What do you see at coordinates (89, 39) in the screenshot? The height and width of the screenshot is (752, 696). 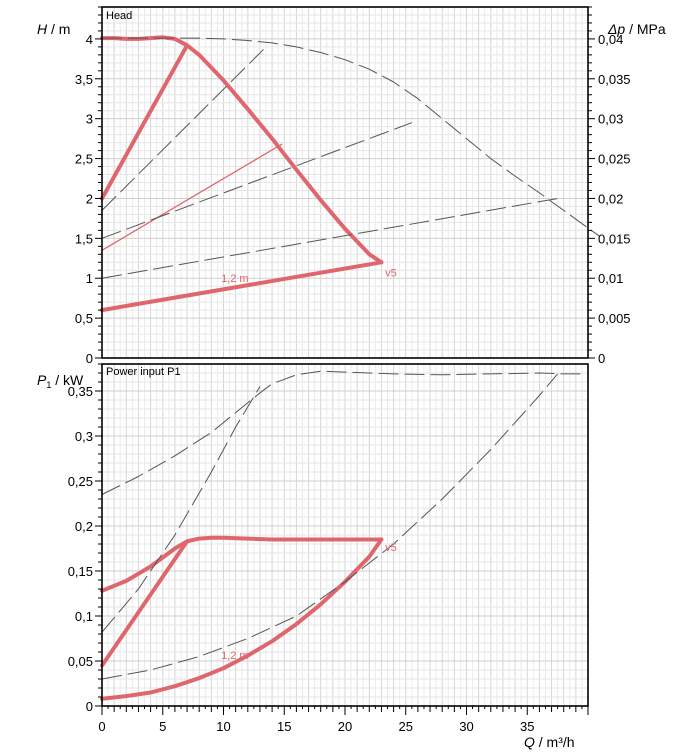 I see `head-y-tick-label: 4` at bounding box center [89, 39].